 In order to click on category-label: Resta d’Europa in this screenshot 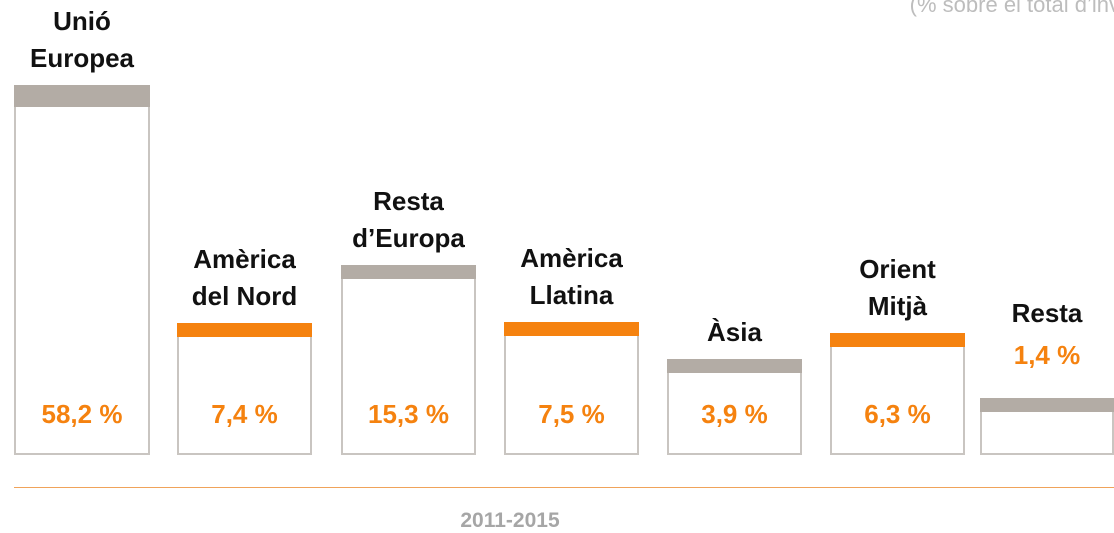, I will do `click(408, 220)`.